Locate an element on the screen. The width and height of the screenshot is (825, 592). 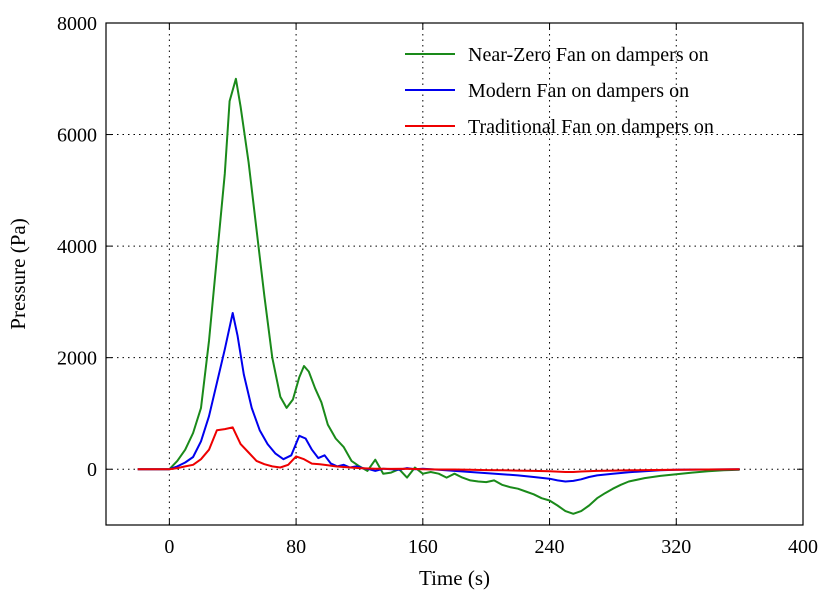
x-tick-label-160: 160 is located at coordinates (423, 547).